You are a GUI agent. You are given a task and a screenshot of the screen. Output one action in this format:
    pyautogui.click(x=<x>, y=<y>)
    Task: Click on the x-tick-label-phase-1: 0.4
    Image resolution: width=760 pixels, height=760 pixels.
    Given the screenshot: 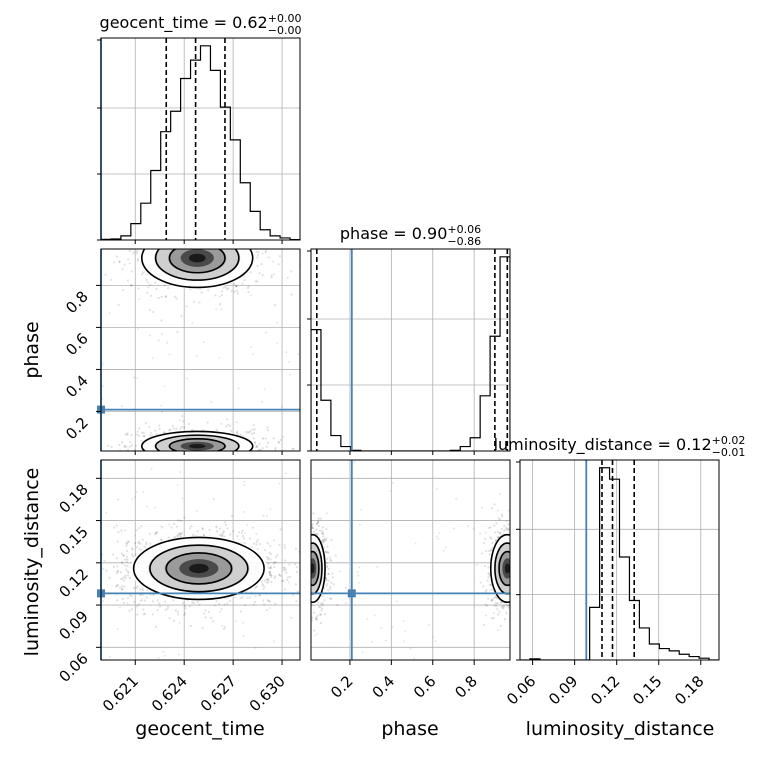 What is the action you would take?
    pyautogui.click(x=384, y=687)
    